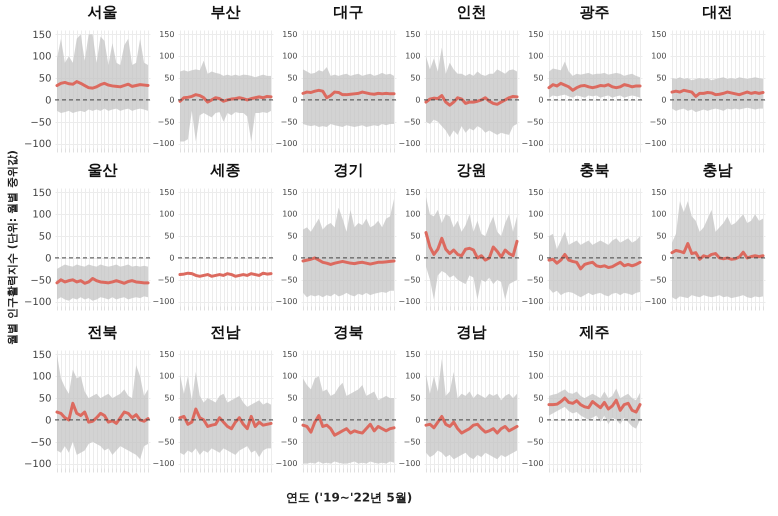 This screenshot has width=778, height=516. I want to click on chart-title: 대전, so click(717, 12).